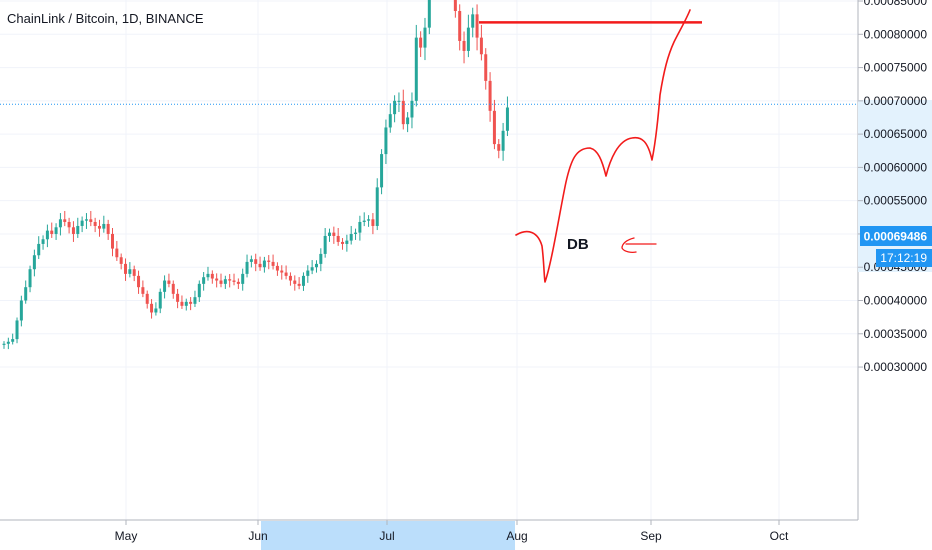 This screenshot has height=550, width=932. Describe the element at coordinates (779, 536) in the screenshot. I see `xtick-label: Oct` at that location.